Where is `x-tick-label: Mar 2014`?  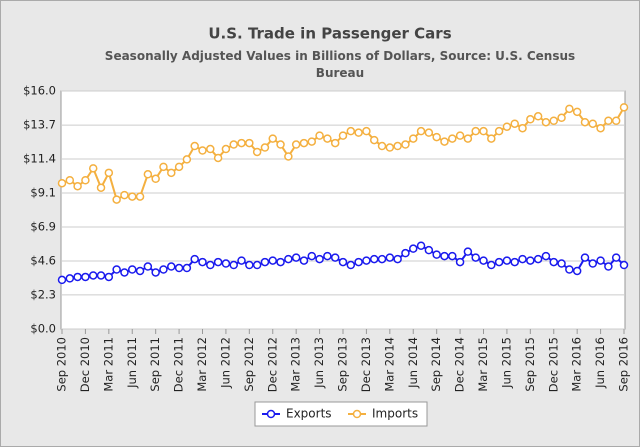
x-tick-label: Mar 2014 is located at coordinates (389, 364).